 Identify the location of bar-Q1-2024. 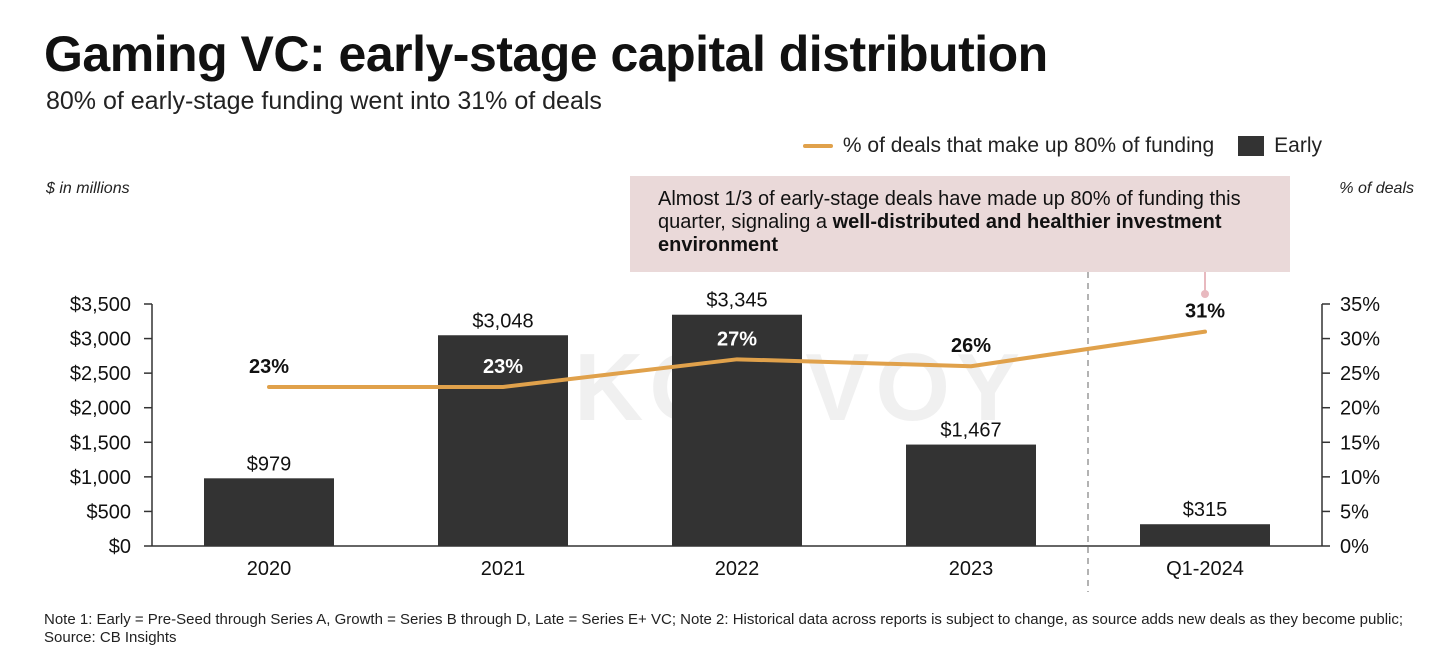
(1205, 535).